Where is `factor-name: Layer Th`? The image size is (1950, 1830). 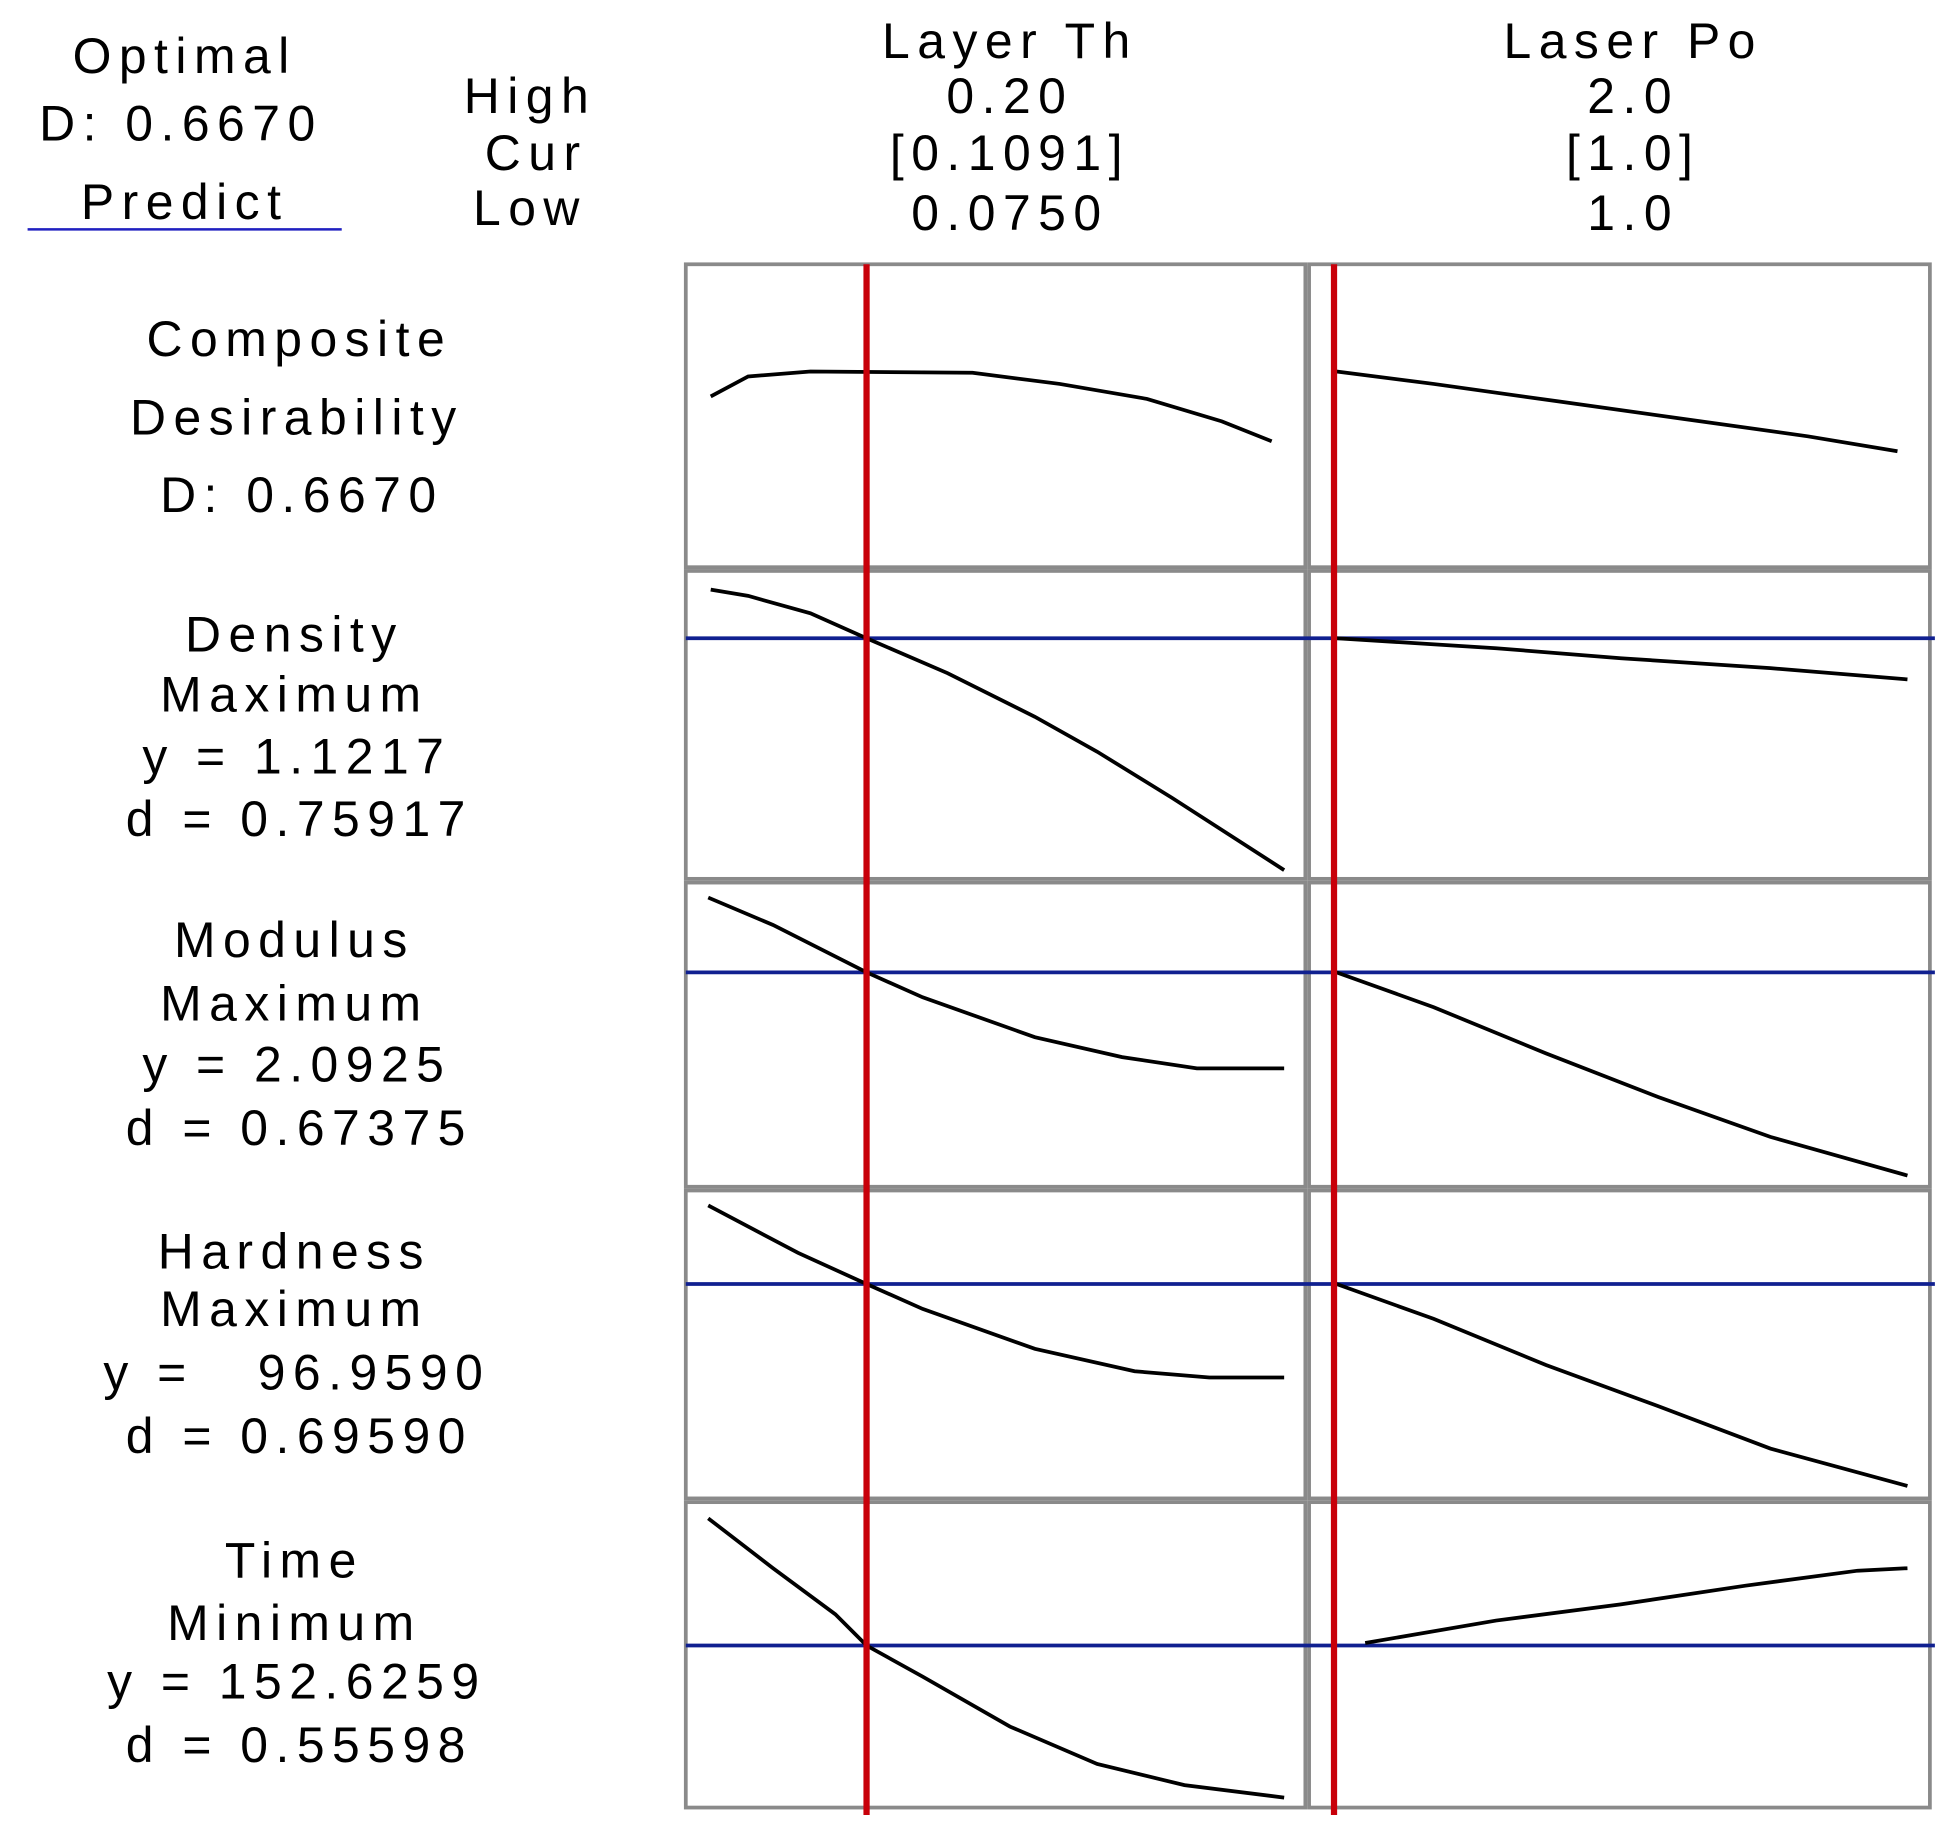 factor-name: Layer Th is located at coordinates (1010, 41).